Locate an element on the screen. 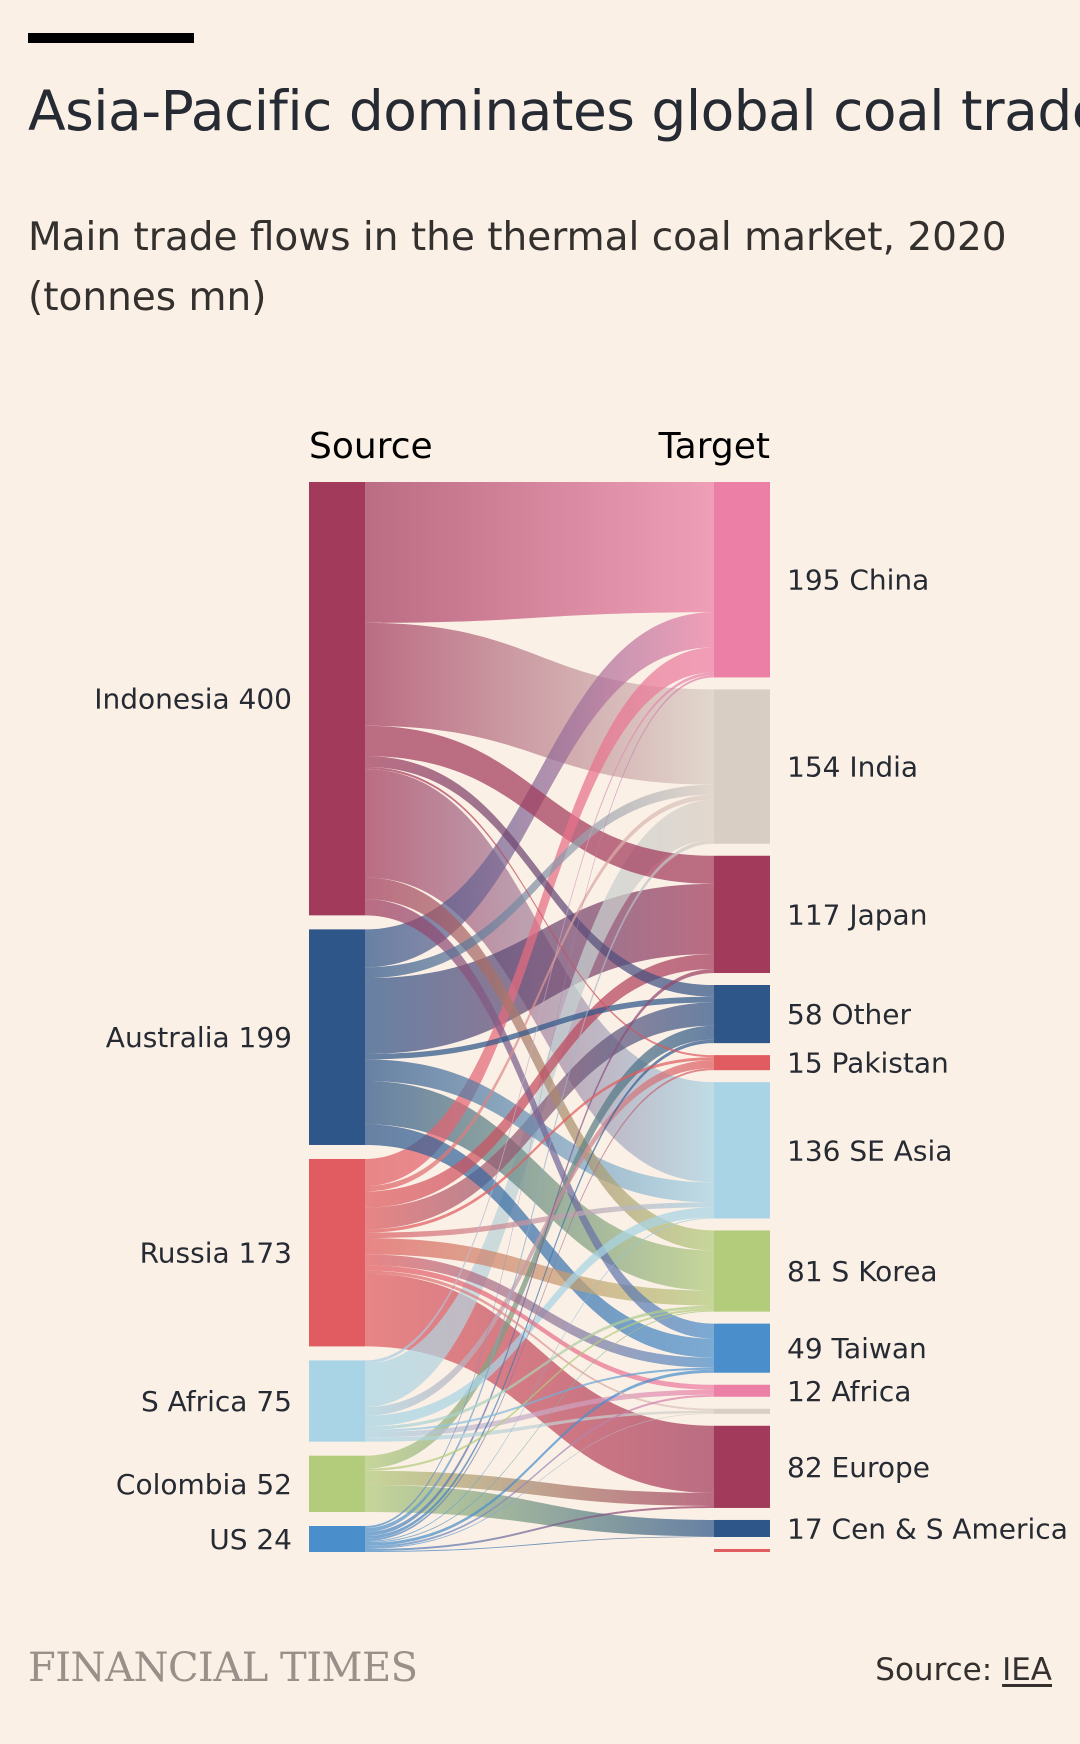 The image size is (1080, 1744). flow-s-africa-to-africa is located at coordinates (539, 1413).